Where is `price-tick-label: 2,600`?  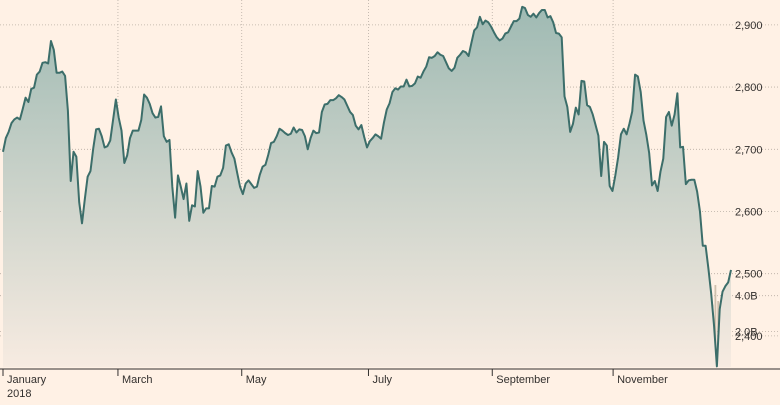 price-tick-label: 2,600 is located at coordinates (749, 212).